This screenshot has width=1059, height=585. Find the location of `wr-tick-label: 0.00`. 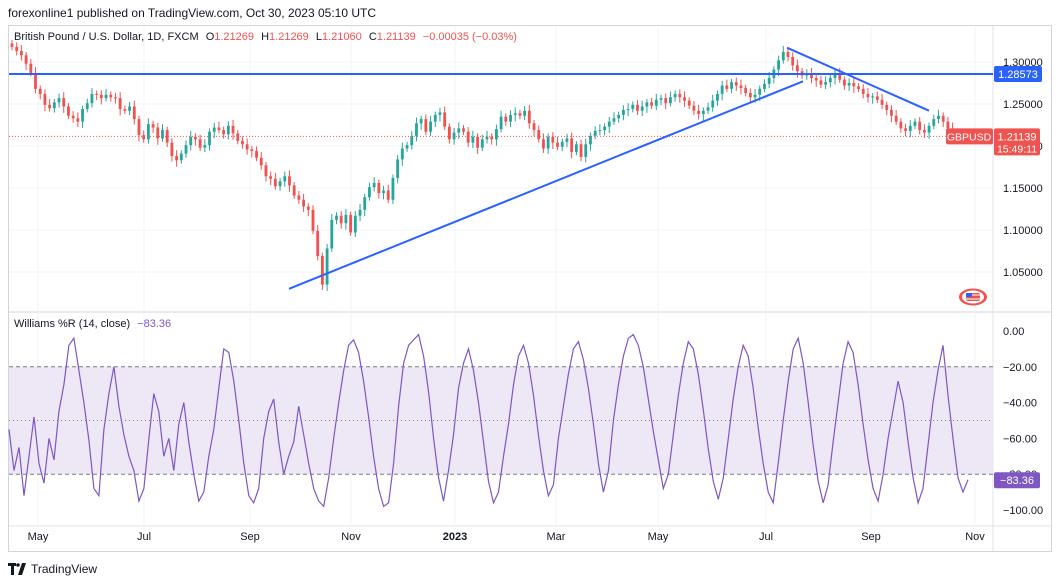

wr-tick-label: 0.00 is located at coordinates (1013, 332).